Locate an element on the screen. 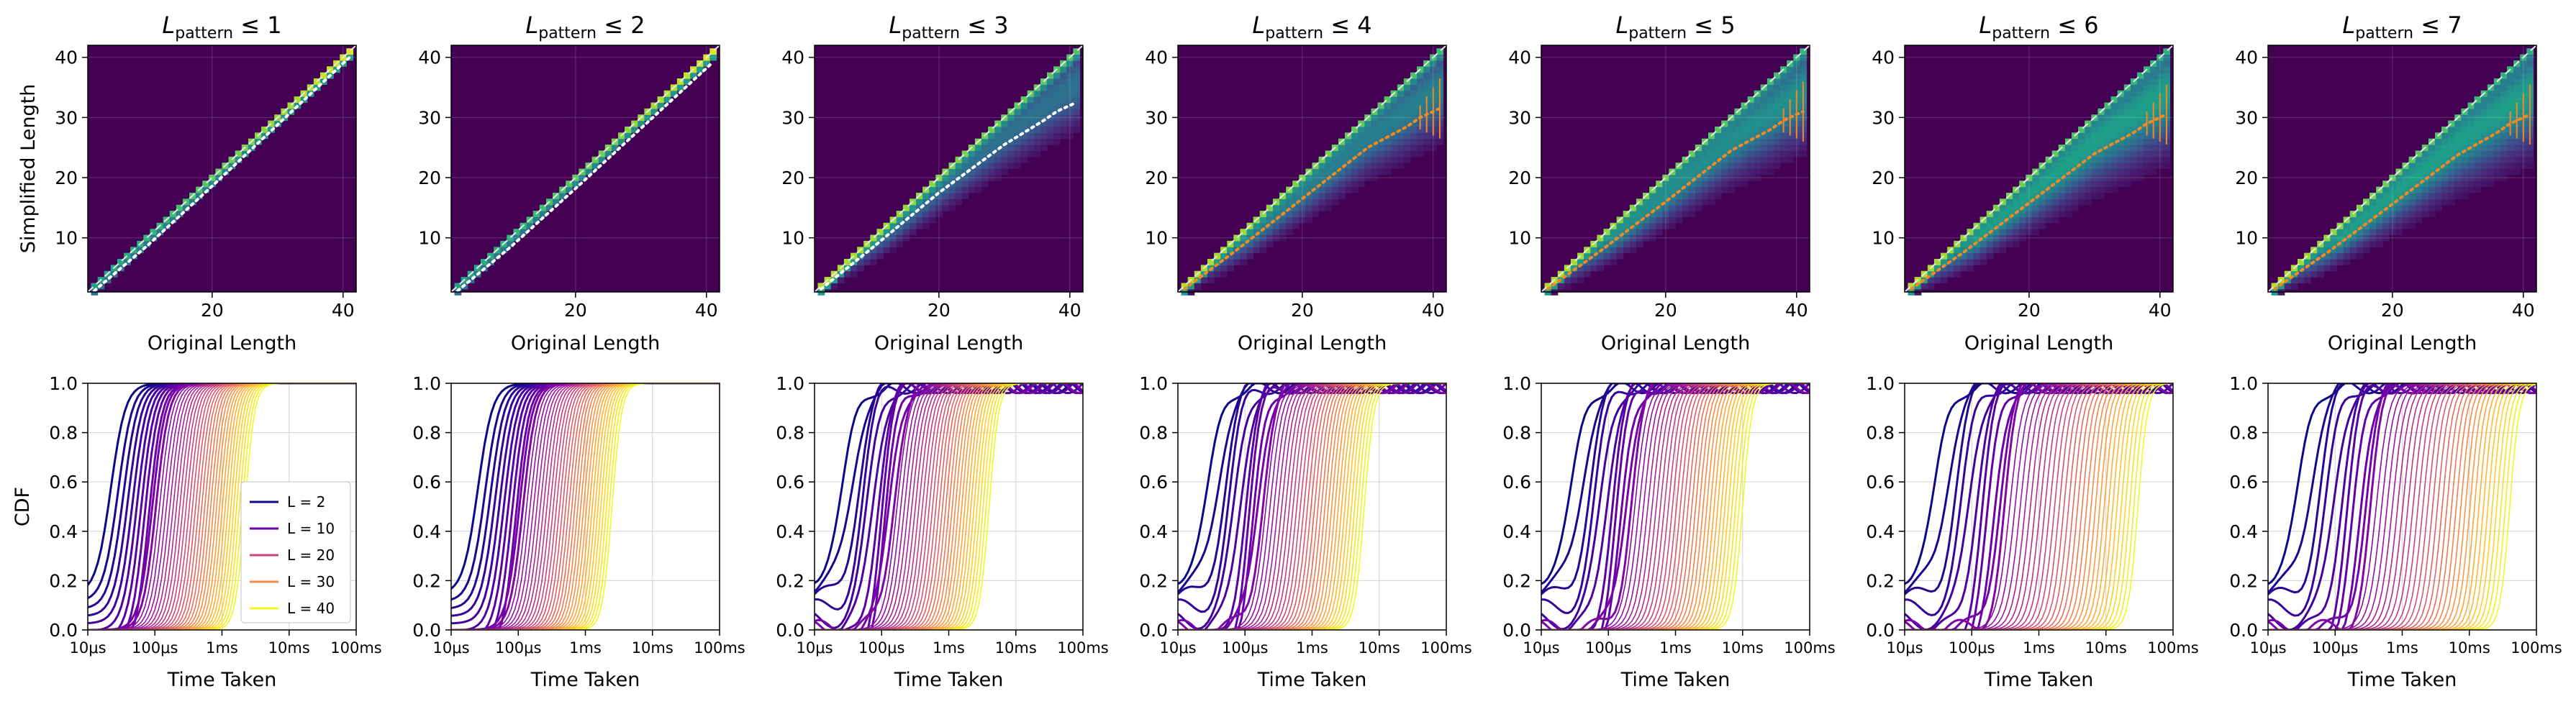 Image resolution: width=2576 pixels, height=704 pixels. panel-title: Lpattern ≤ 2 is located at coordinates (585, 27).